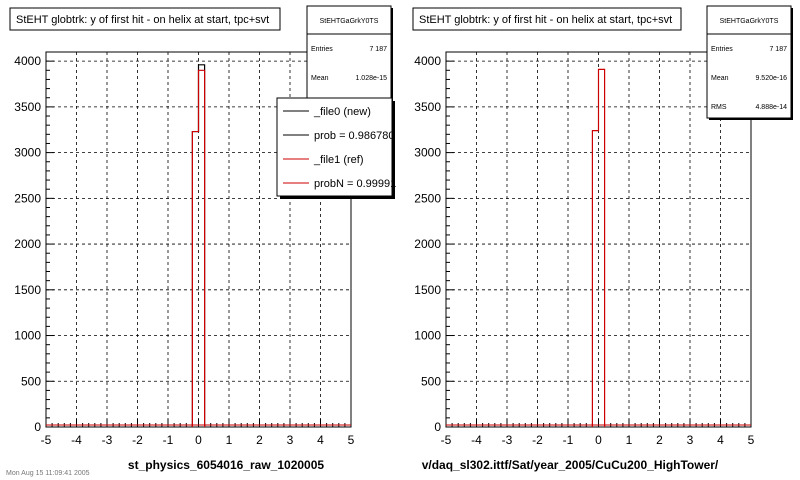 The image size is (800, 480). What do you see at coordinates (48, 473) in the screenshot?
I see `footer-timestamp: Mon Aug 15 11:09:41 2005` at bounding box center [48, 473].